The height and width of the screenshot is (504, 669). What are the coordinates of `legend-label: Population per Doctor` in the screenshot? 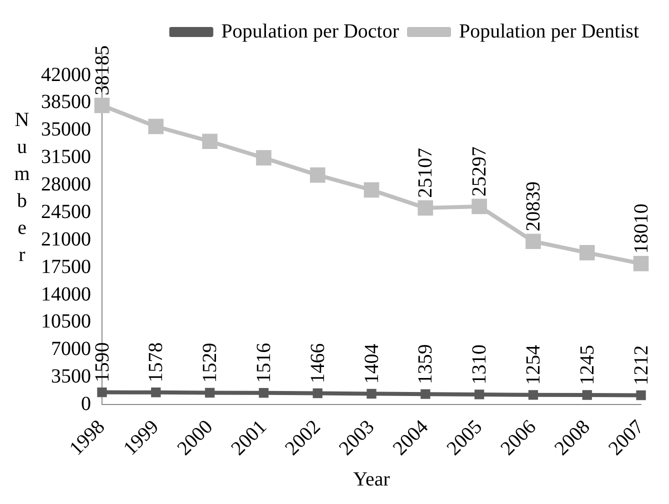 It's located at (310, 31).